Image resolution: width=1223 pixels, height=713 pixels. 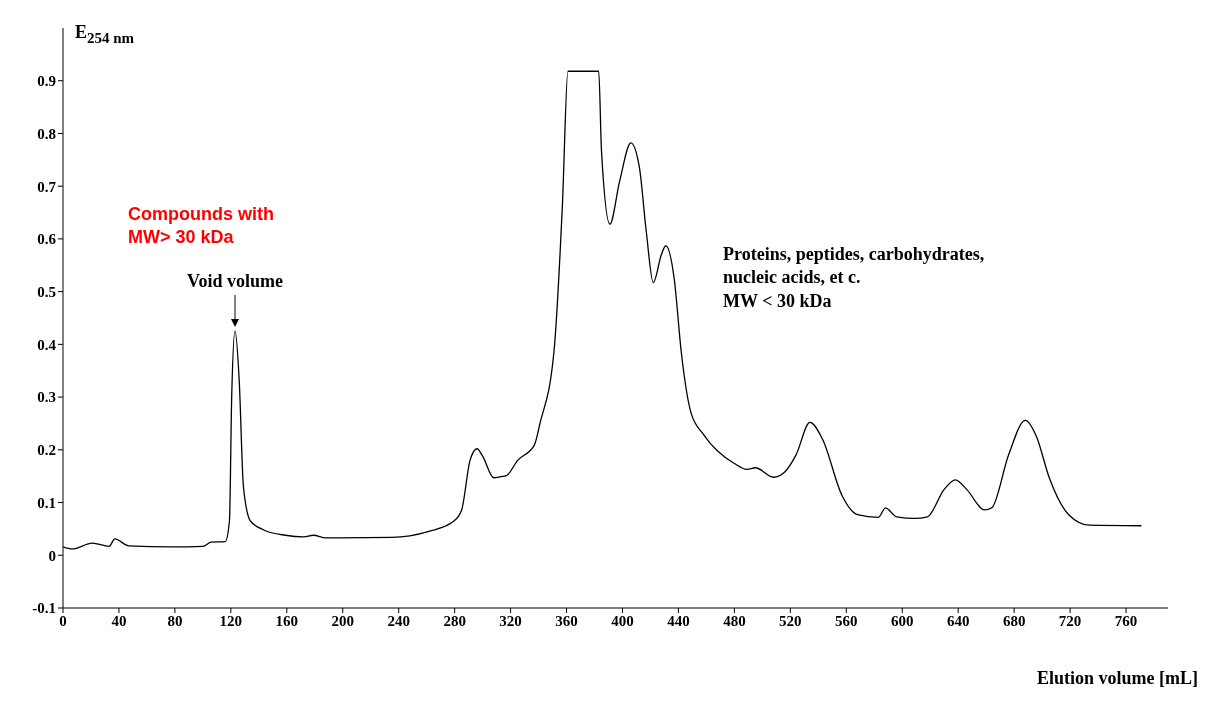 What do you see at coordinates (175, 620) in the screenshot?
I see `x-tick-label: 80` at bounding box center [175, 620].